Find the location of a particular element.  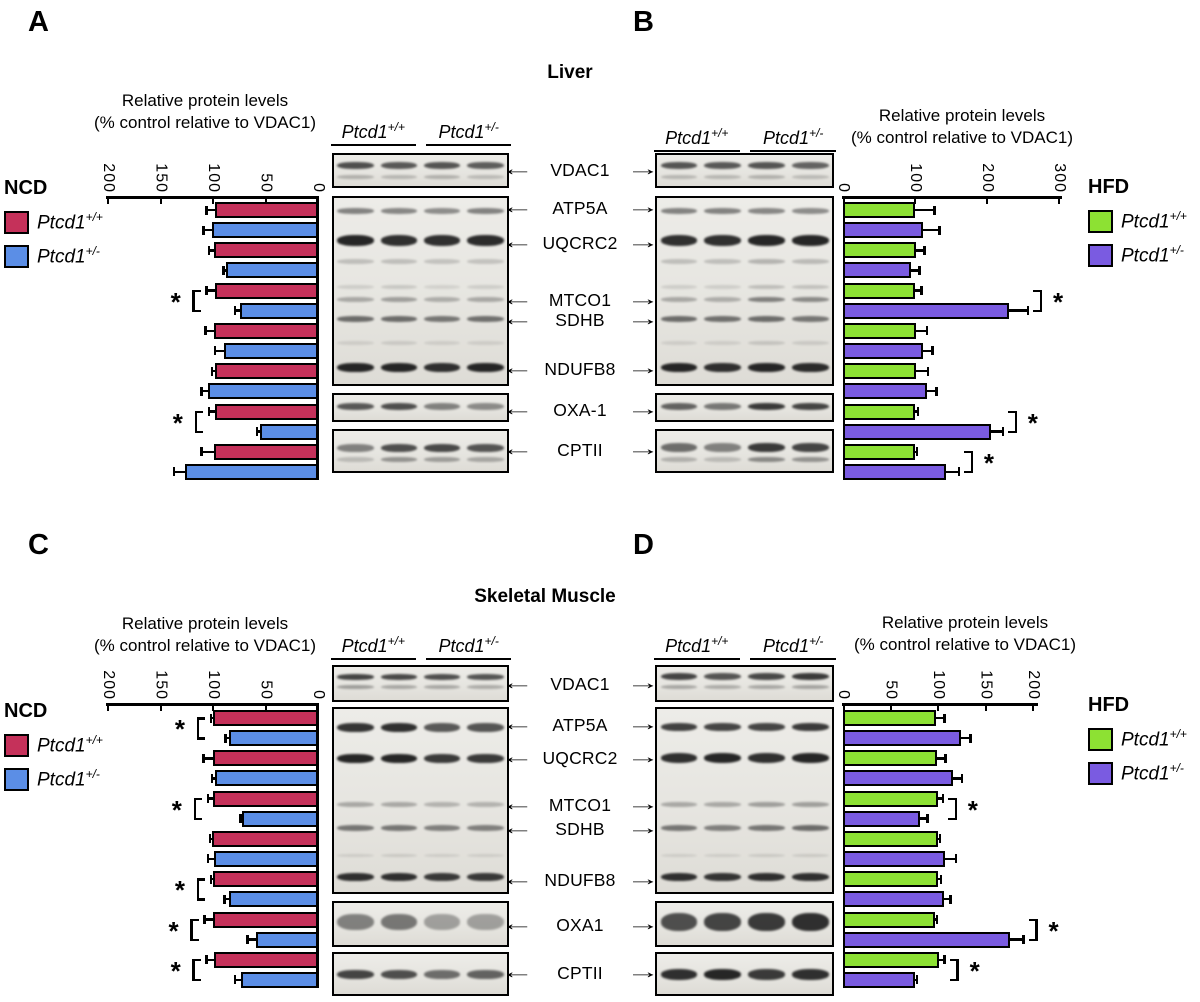

significance-bracket-D-OXA1 is located at coordinates (1032, 939).